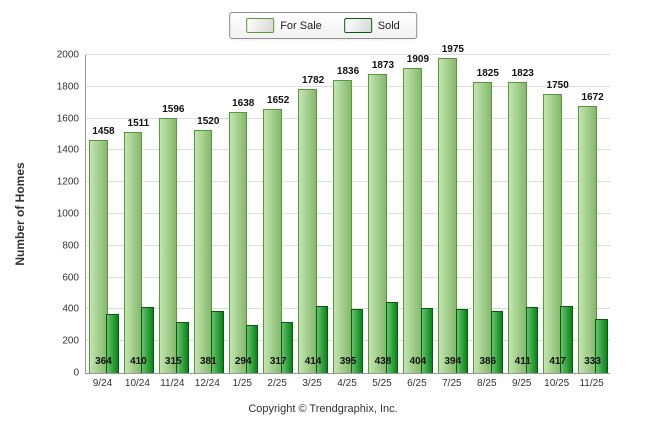 The height and width of the screenshot is (434, 646). I want to click on y-axis-title: Number of Homes, so click(20, 214).